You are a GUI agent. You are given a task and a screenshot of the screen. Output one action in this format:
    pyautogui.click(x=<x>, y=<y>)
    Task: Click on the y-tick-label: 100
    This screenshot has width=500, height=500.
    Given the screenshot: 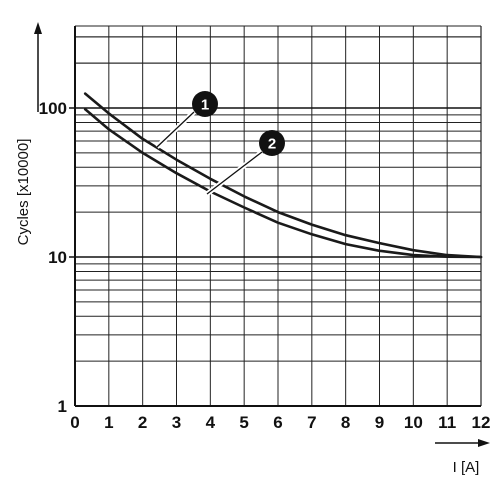 What is the action you would take?
    pyautogui.click(x=53, y=108)
    